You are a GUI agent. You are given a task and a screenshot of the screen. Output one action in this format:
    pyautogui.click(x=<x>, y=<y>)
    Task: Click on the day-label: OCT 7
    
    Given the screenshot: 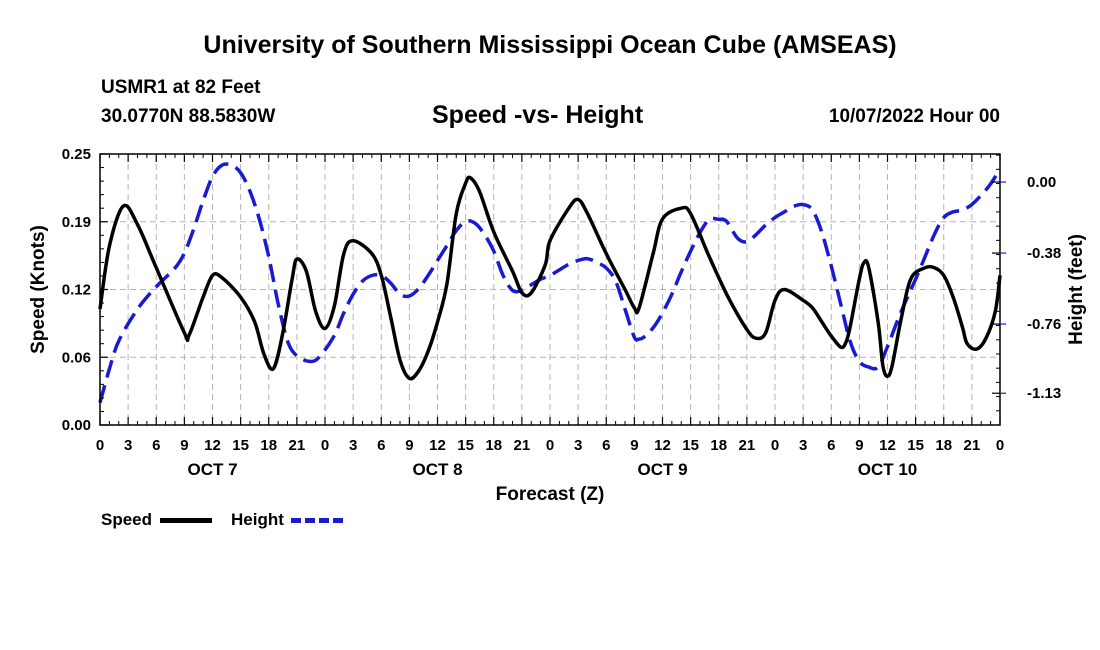 What is the action you would take?
    pyautogui.click(x=212, y=469)
    